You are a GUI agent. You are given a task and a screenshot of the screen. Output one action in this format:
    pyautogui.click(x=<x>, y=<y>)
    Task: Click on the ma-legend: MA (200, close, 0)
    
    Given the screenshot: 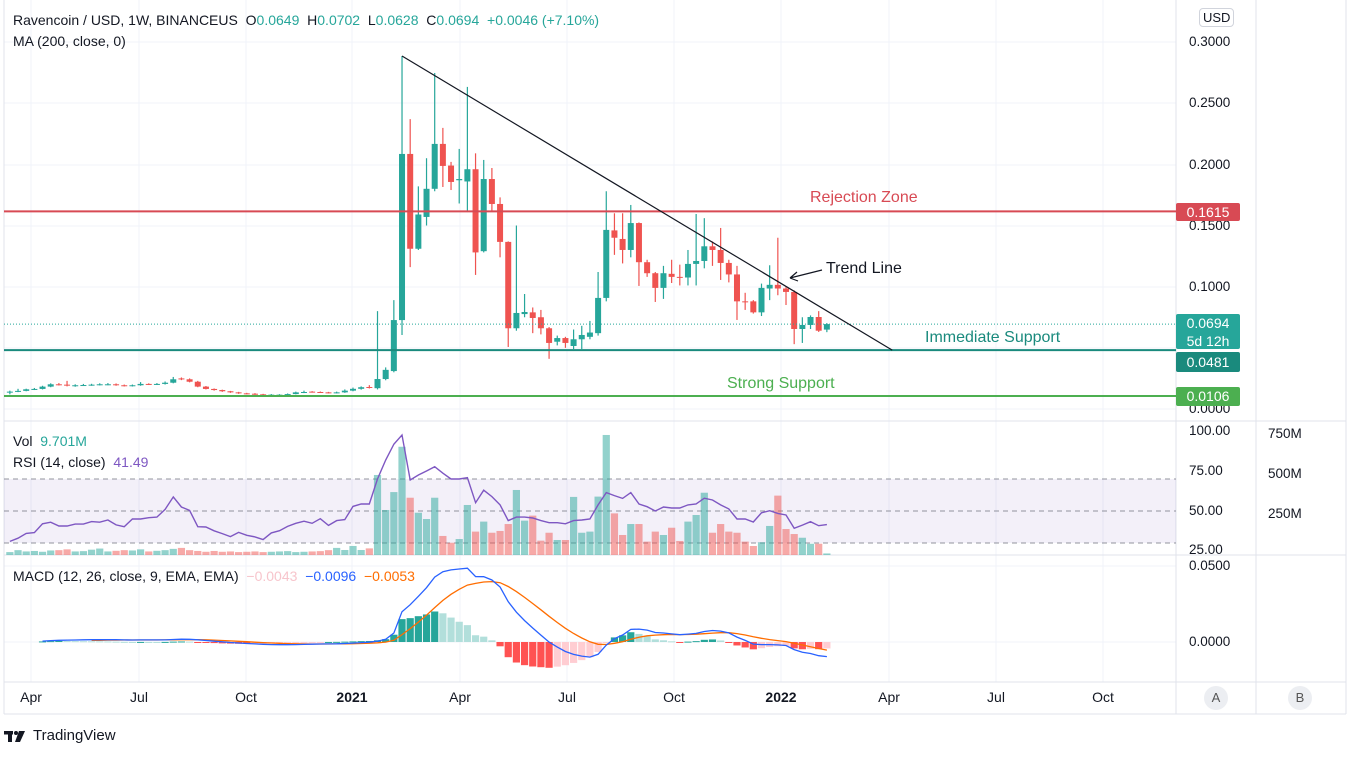 What is the action you would take?
    pyautogui.click(x=69, y=41)
    